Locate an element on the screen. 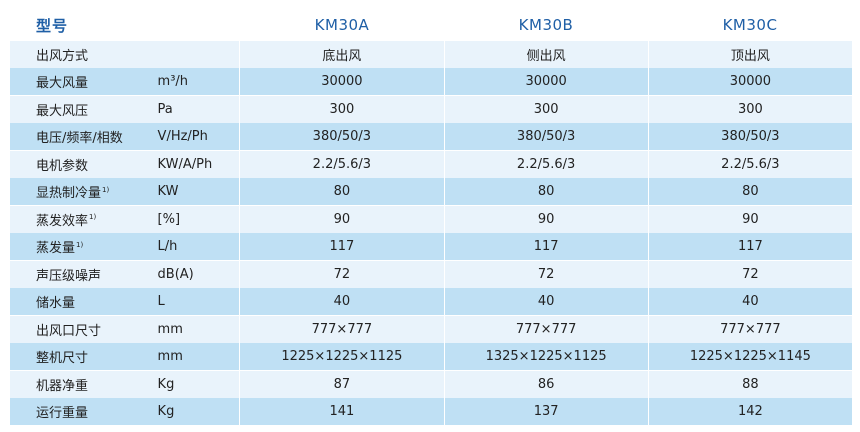 This screenshot has height=432, width=860. header-model-1: KM30A is located at coordinates (342, 25).